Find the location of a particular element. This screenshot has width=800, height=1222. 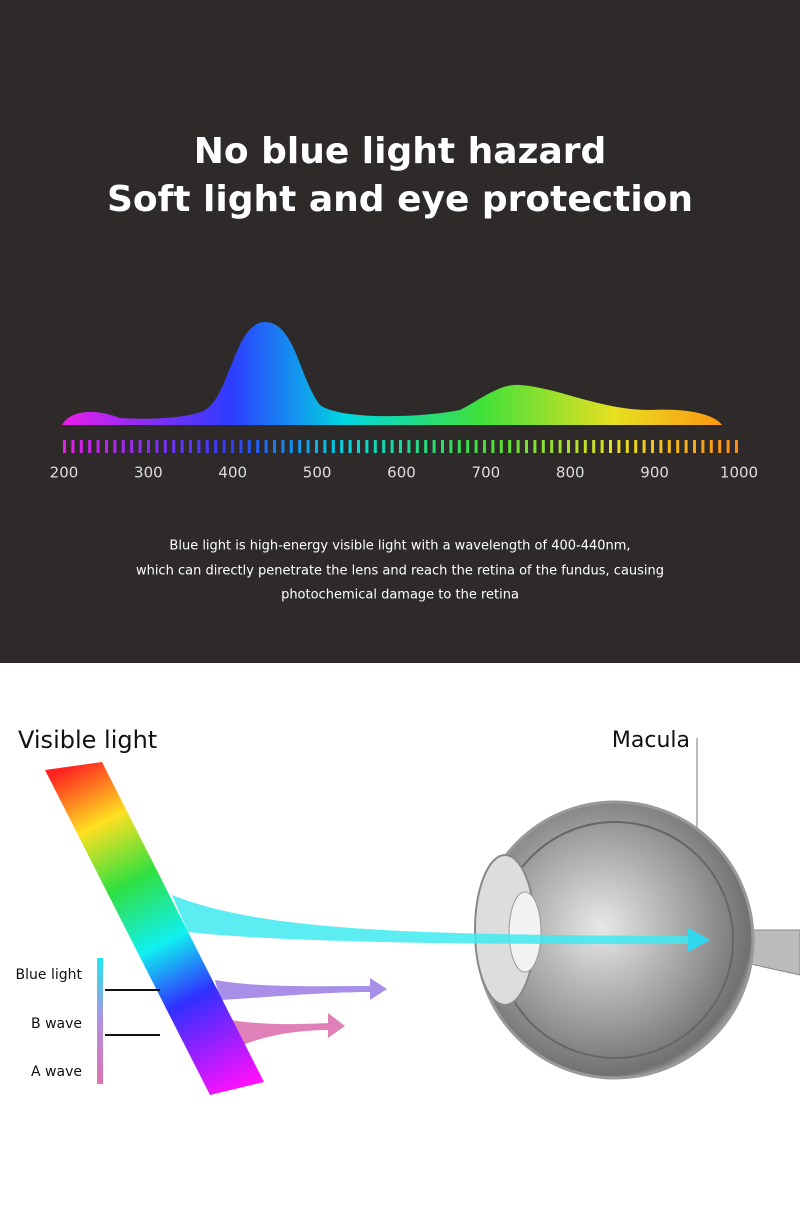

description-line: photochemical damage to the retina is located at coordinates (400, 595).